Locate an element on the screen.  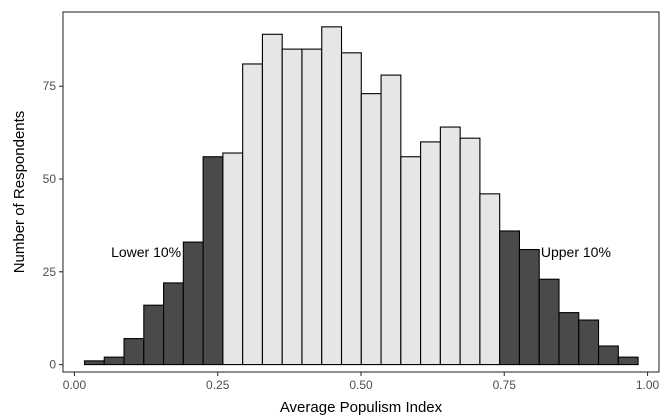
x-tick-label: 0.75 is located at coordinates (505, 385).